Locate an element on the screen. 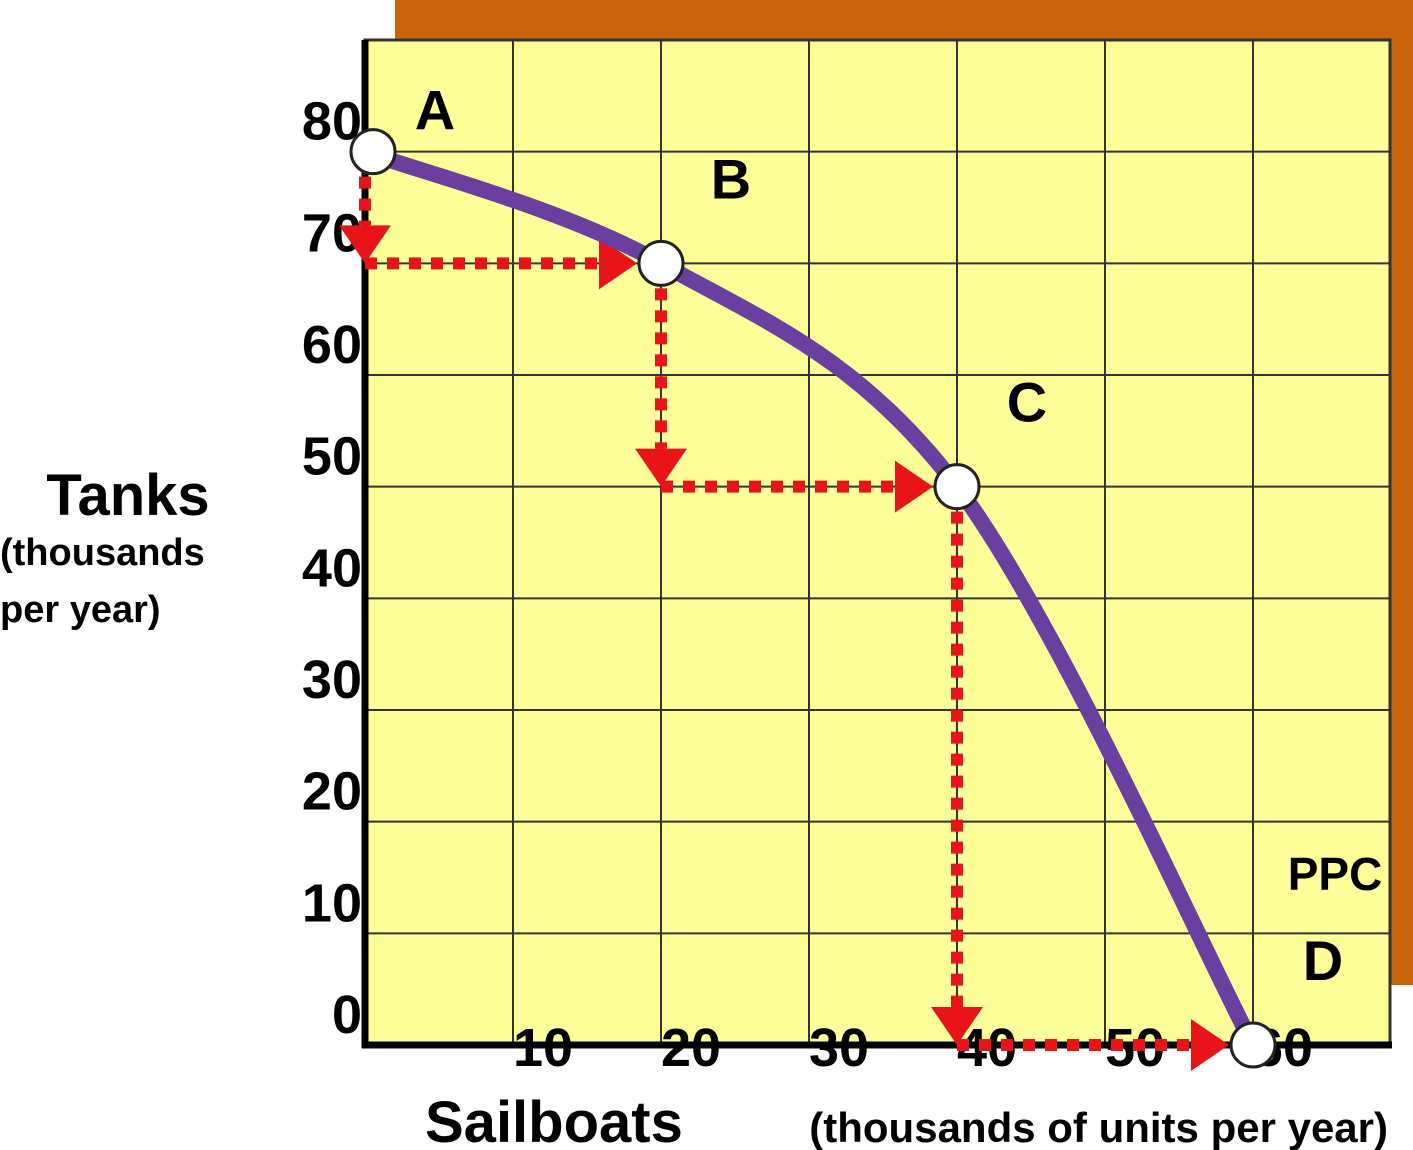 The height and width of the screenshot is (1150, 1413). x-tick-label: 10 is located at coordinates (543, 1048).